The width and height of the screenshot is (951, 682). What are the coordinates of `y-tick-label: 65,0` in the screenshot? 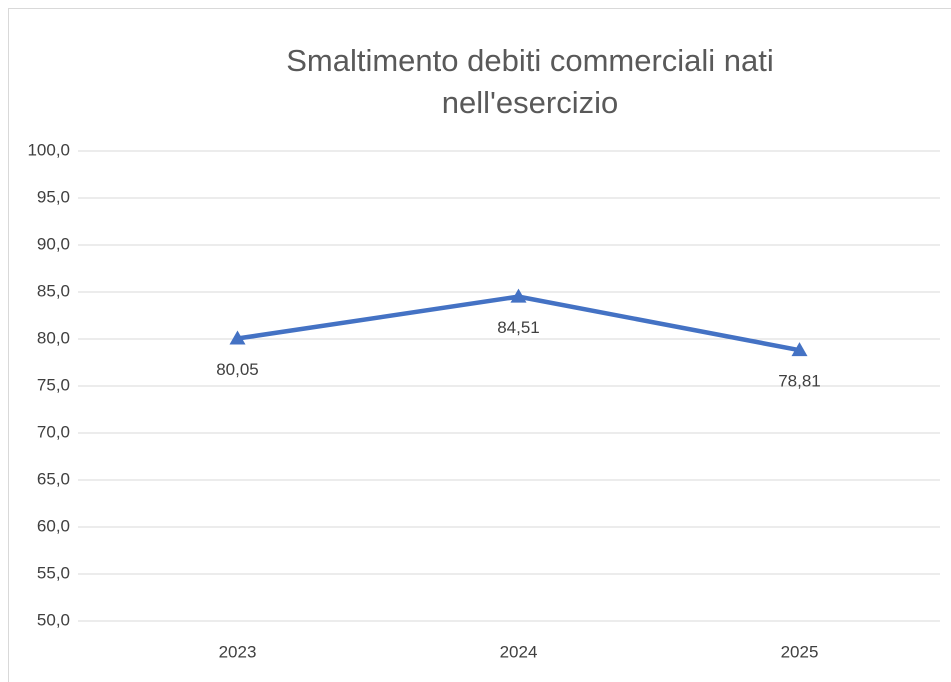 It's located at (53, 478).